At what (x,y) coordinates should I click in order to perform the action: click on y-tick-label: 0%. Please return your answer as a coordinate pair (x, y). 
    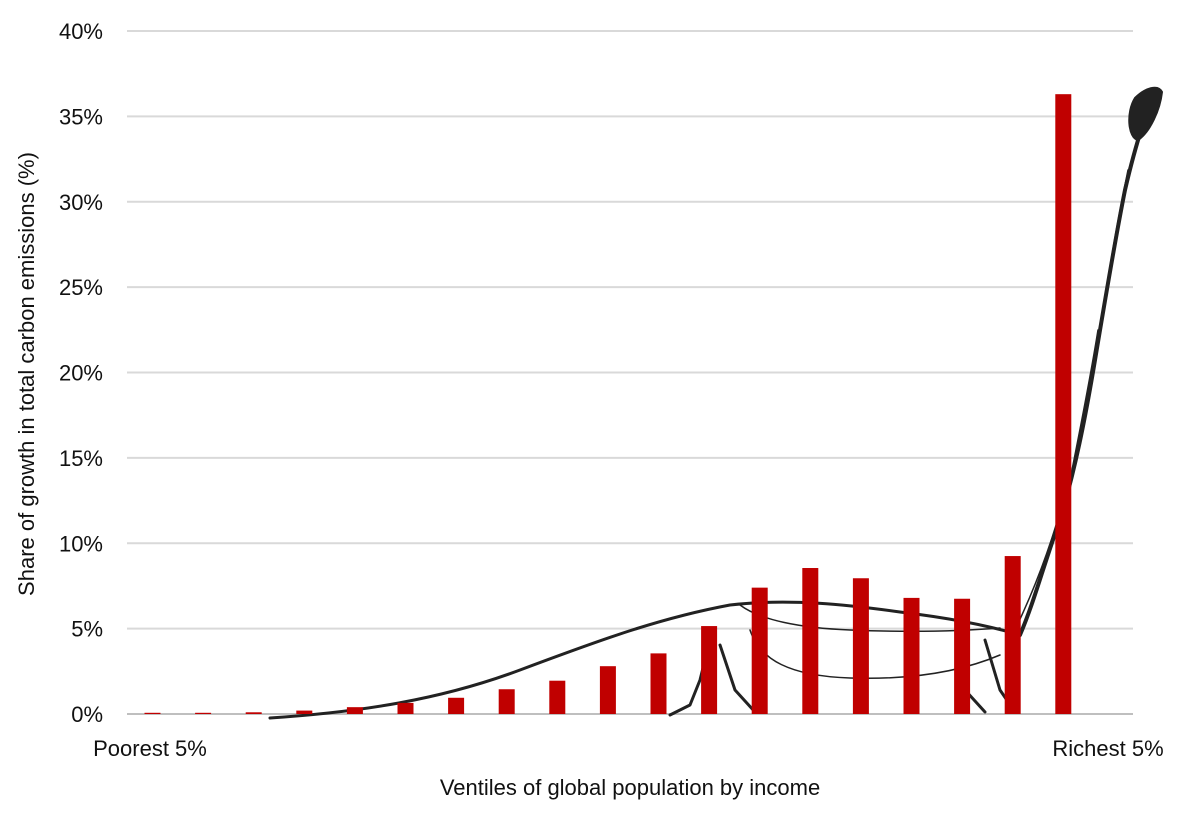
    Looking at the image, I should click on (87, 714).